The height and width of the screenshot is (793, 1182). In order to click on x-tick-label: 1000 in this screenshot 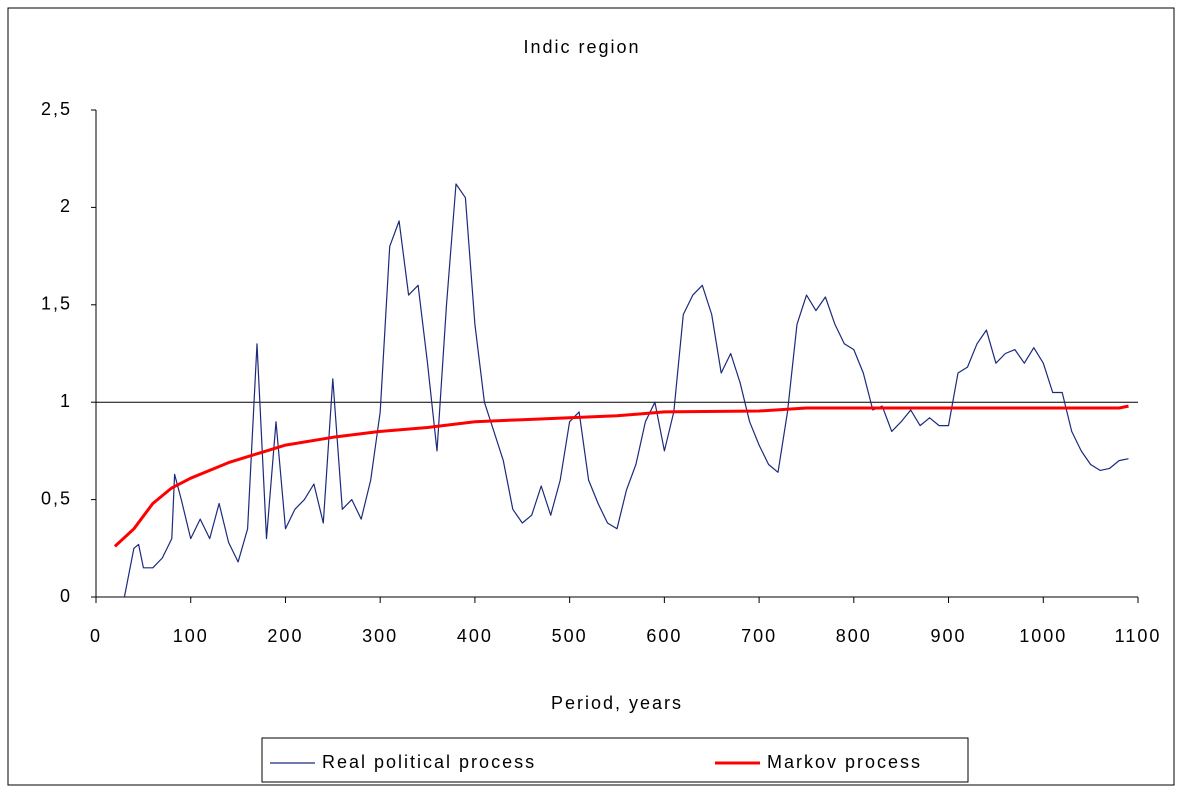, I will do `click(1043, 636)`.